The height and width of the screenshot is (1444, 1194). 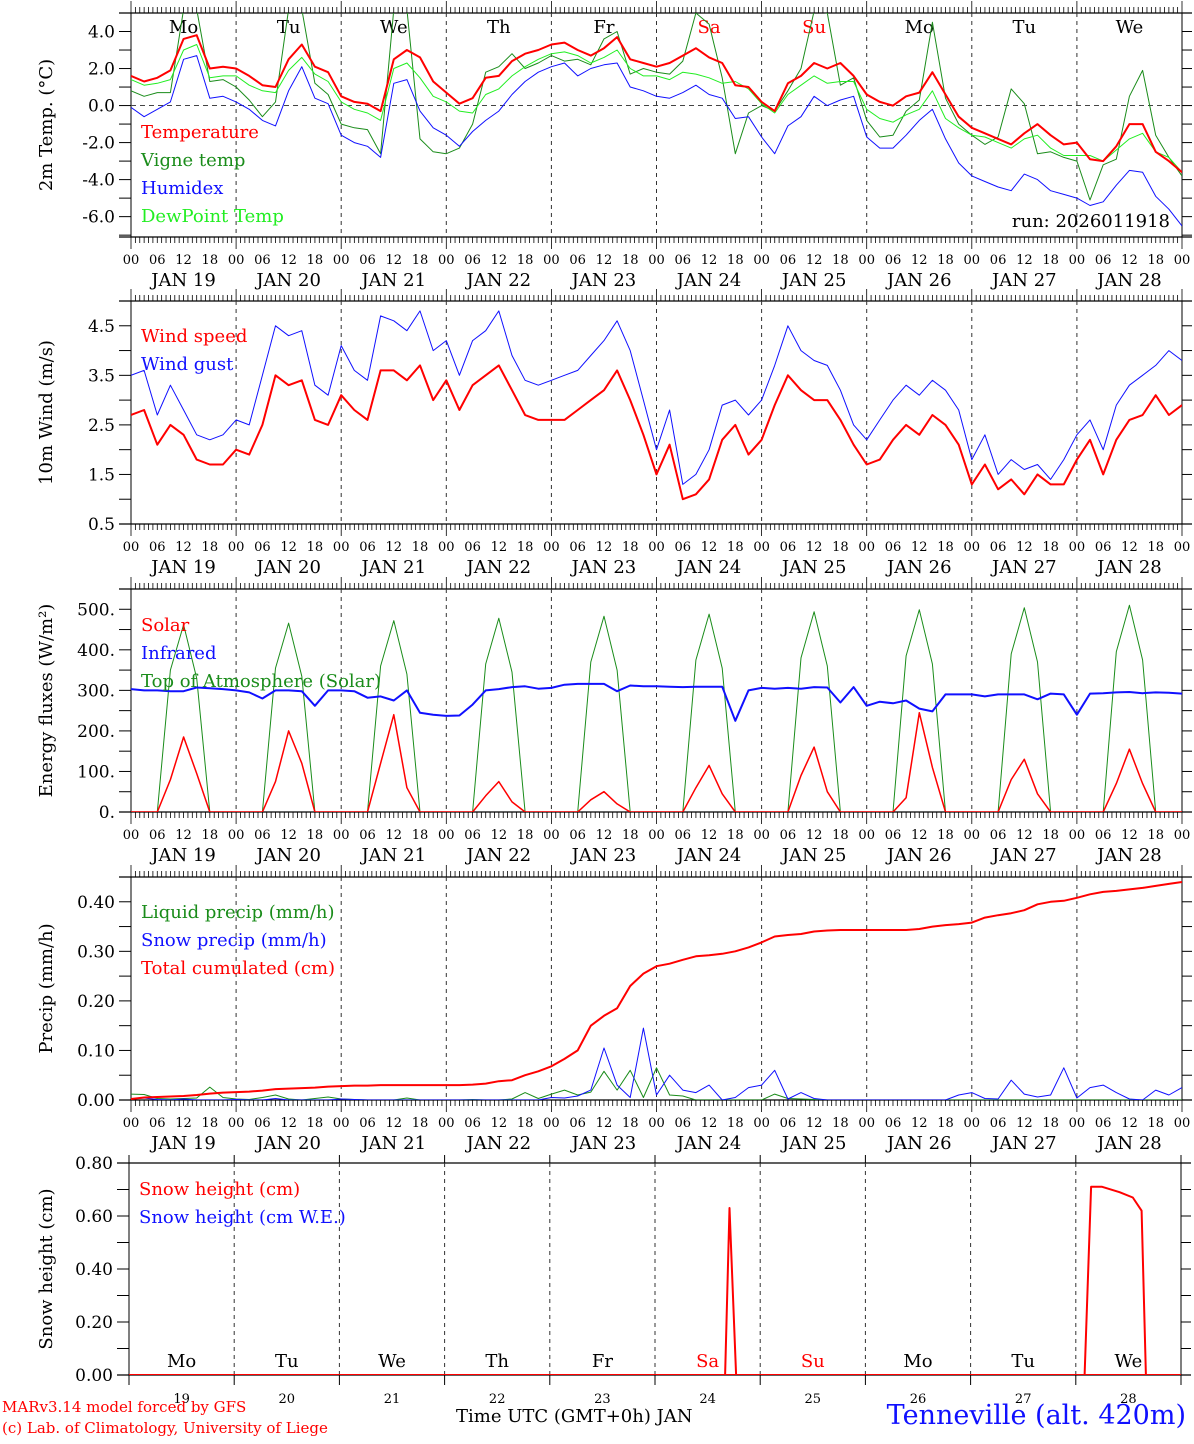 I want to click on energy-y-tick-label: 400., so click(x=96, y=651).